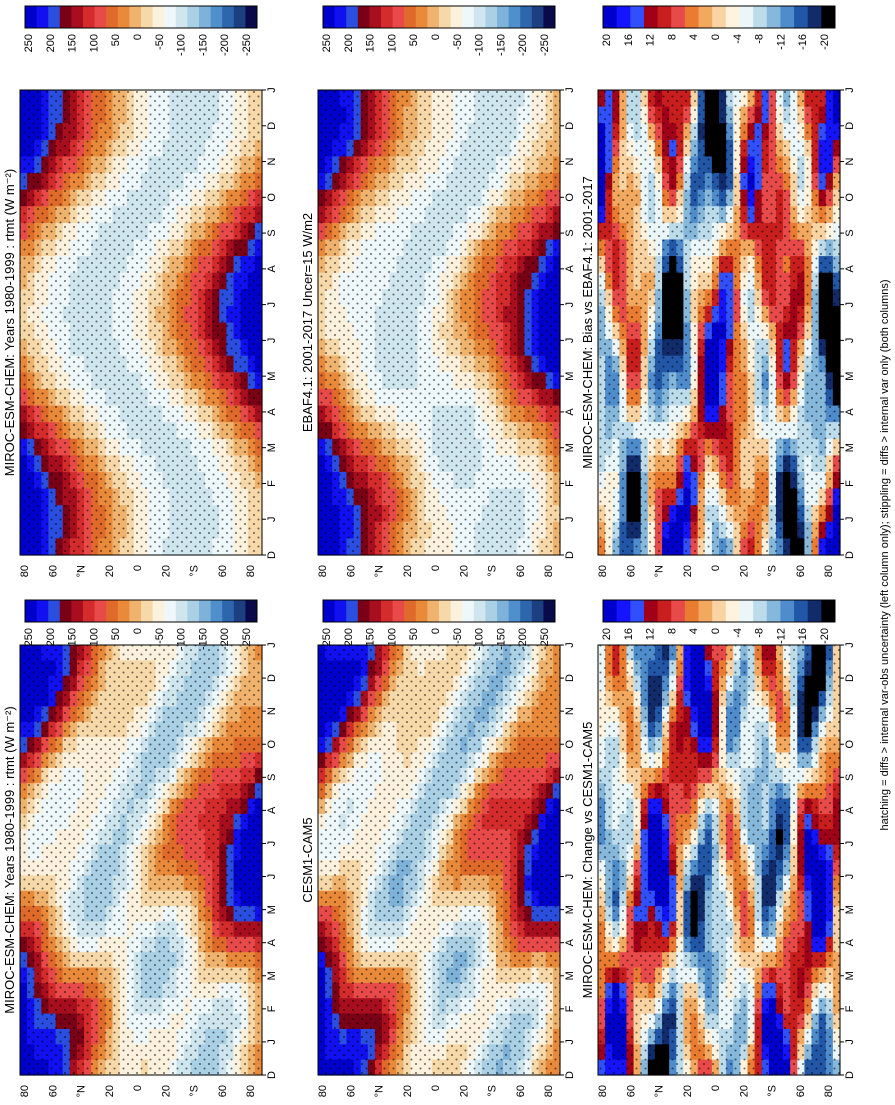  I want to click on colorbar-tick-label: -4, so click(738, 39).